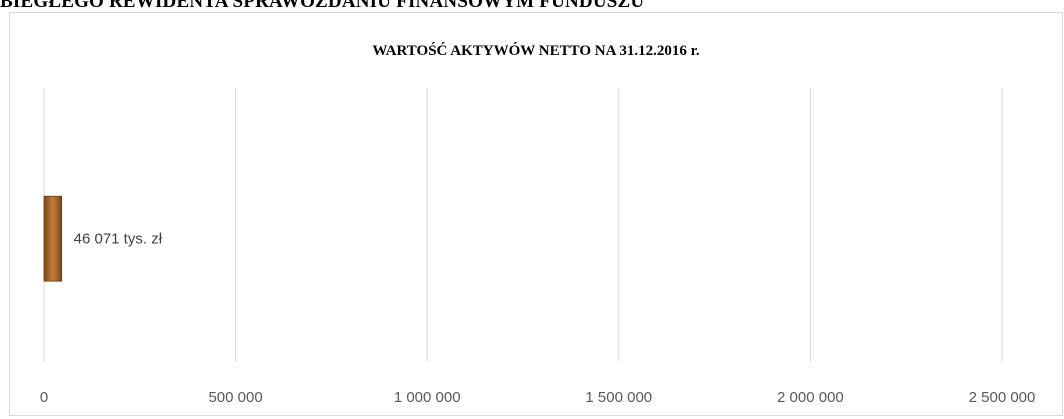 The height and width of the screenshot is (419, 1064). Describe the element at coordinates (618, 397) in the screenshot. I see `x-tick-label: 1 500 000` at that location.